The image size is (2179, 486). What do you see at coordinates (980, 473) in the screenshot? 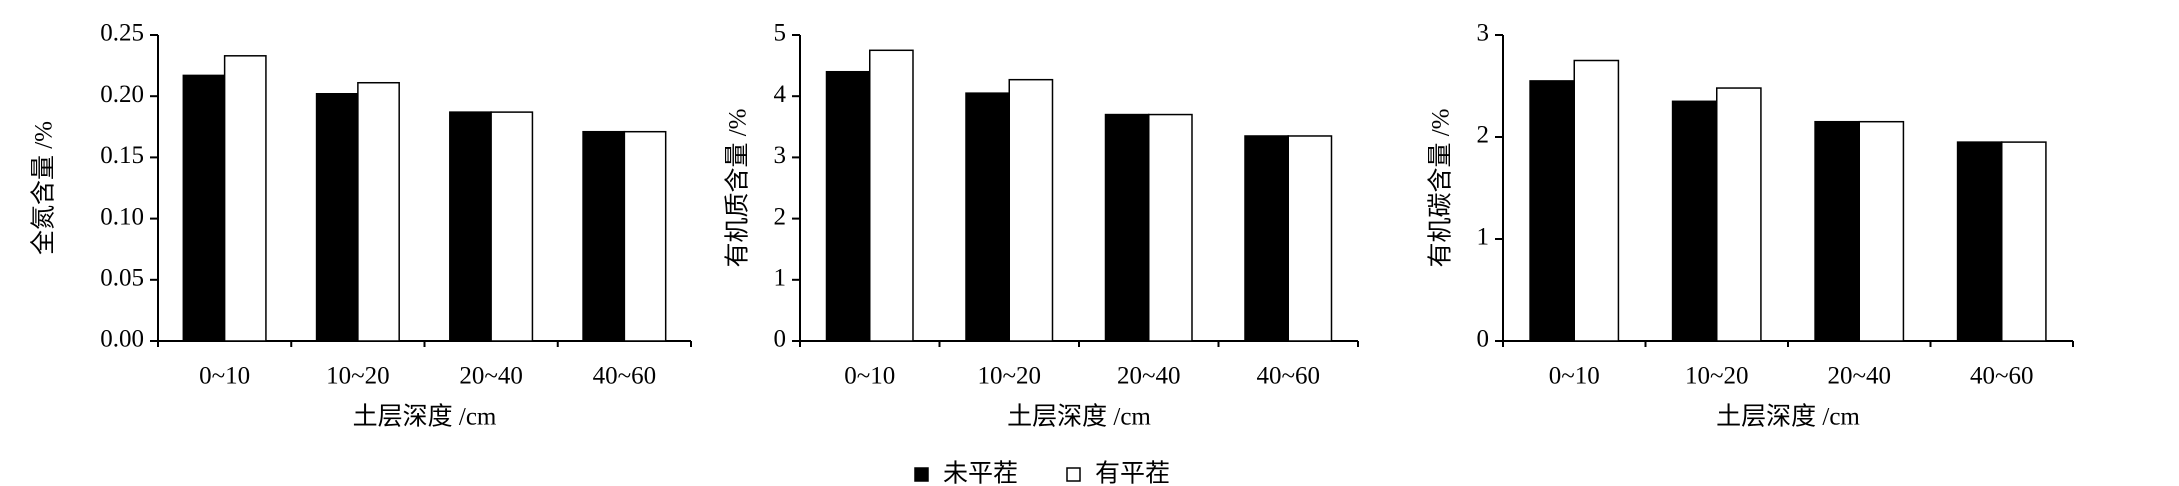
I see `legend-label: 未平茬` at bounding box center [980, 473].